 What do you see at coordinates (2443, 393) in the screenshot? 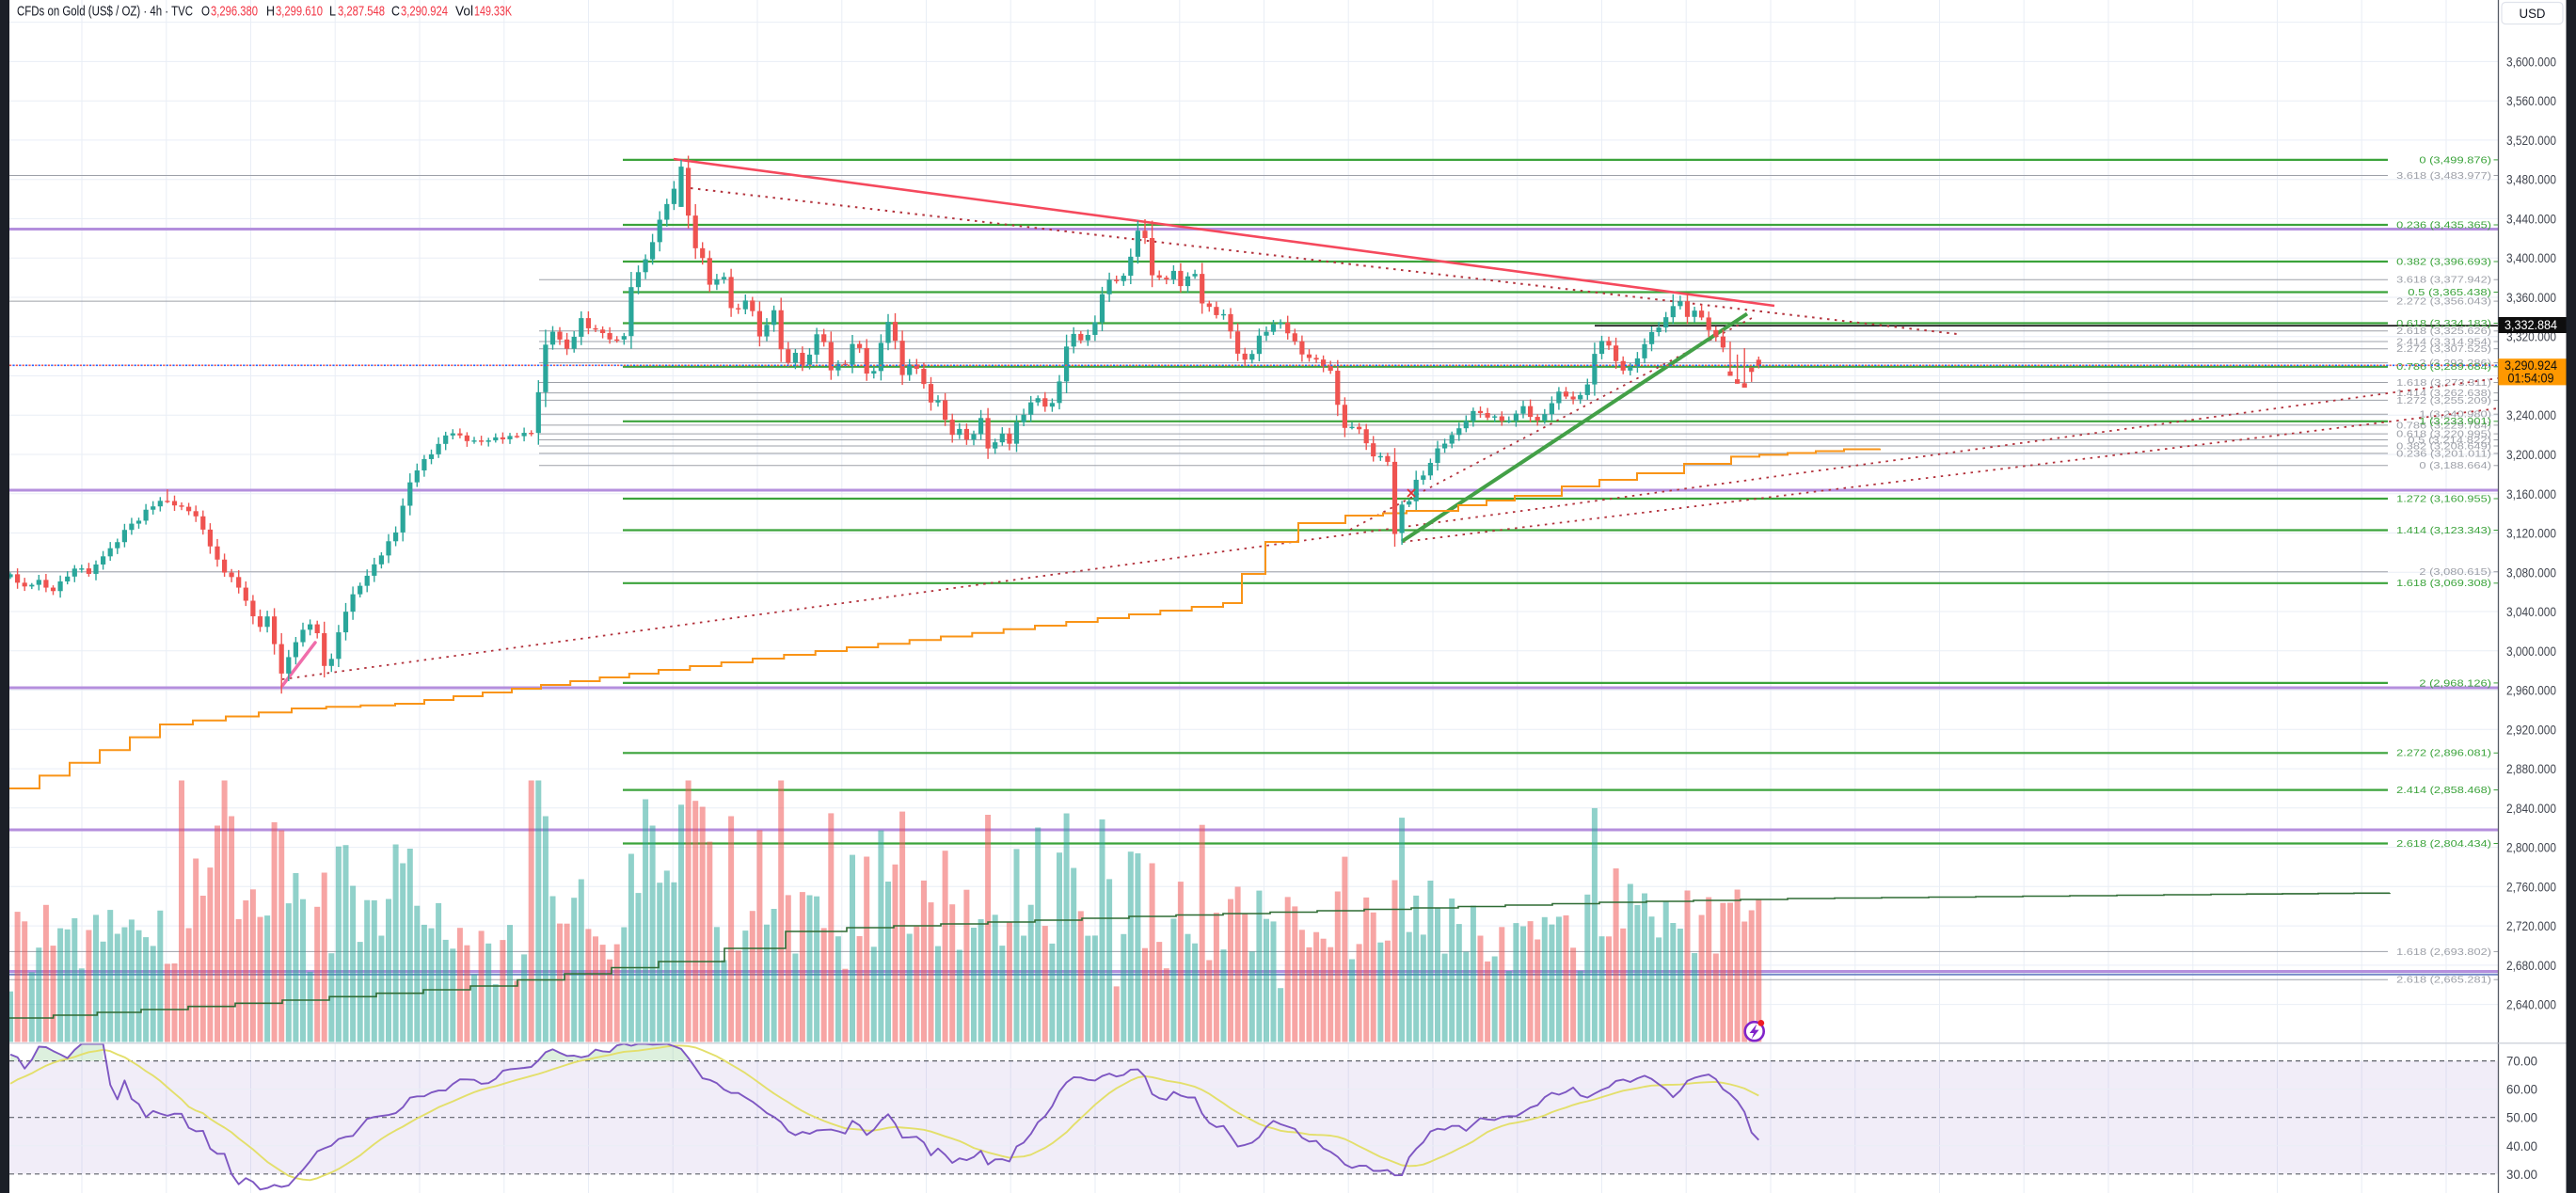
I see `svg-text: 1.414 (3,262.638)` at bounding box center [2443, 393].